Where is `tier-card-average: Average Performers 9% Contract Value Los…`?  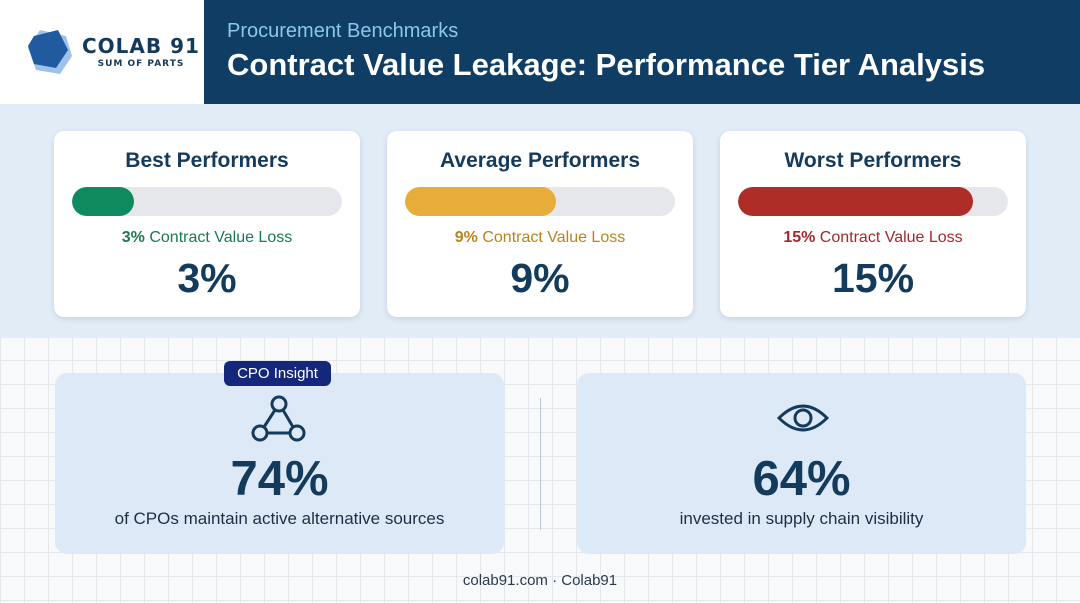
tier-card-average: Average Performers 9% Contract Value Los… is located at coordinates (540, 224).